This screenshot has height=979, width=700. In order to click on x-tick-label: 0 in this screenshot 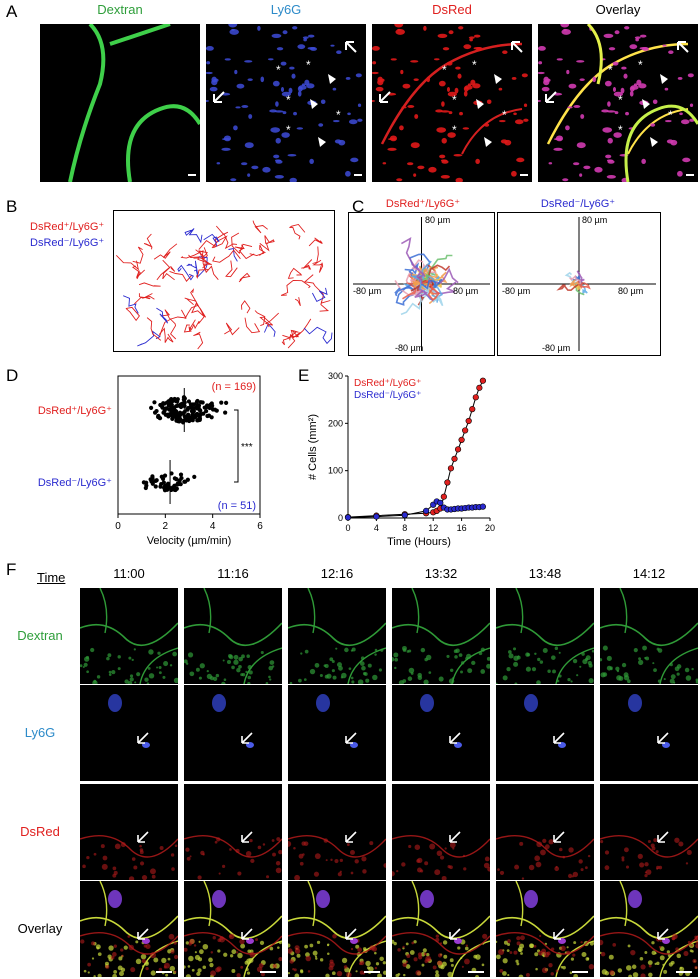, I will do `click(347, 528)`.